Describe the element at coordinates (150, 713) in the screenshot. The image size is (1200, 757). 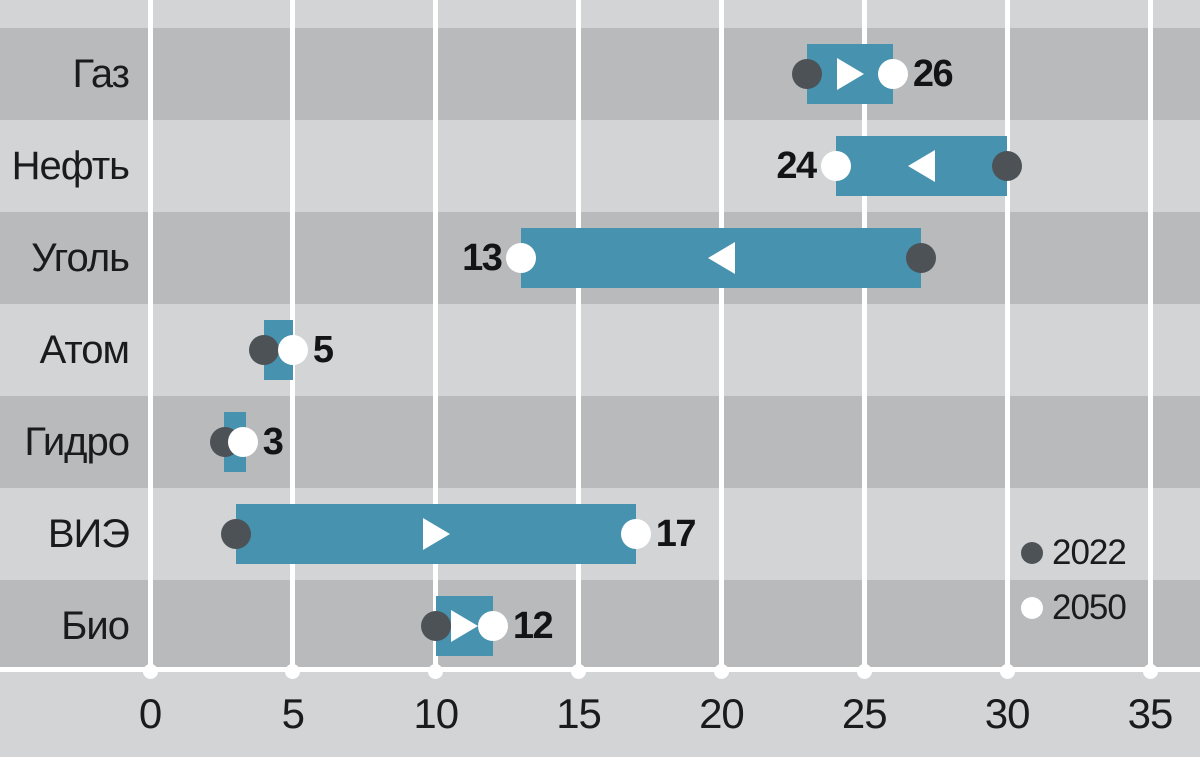
I see `x-tick-label: 0` at that location.